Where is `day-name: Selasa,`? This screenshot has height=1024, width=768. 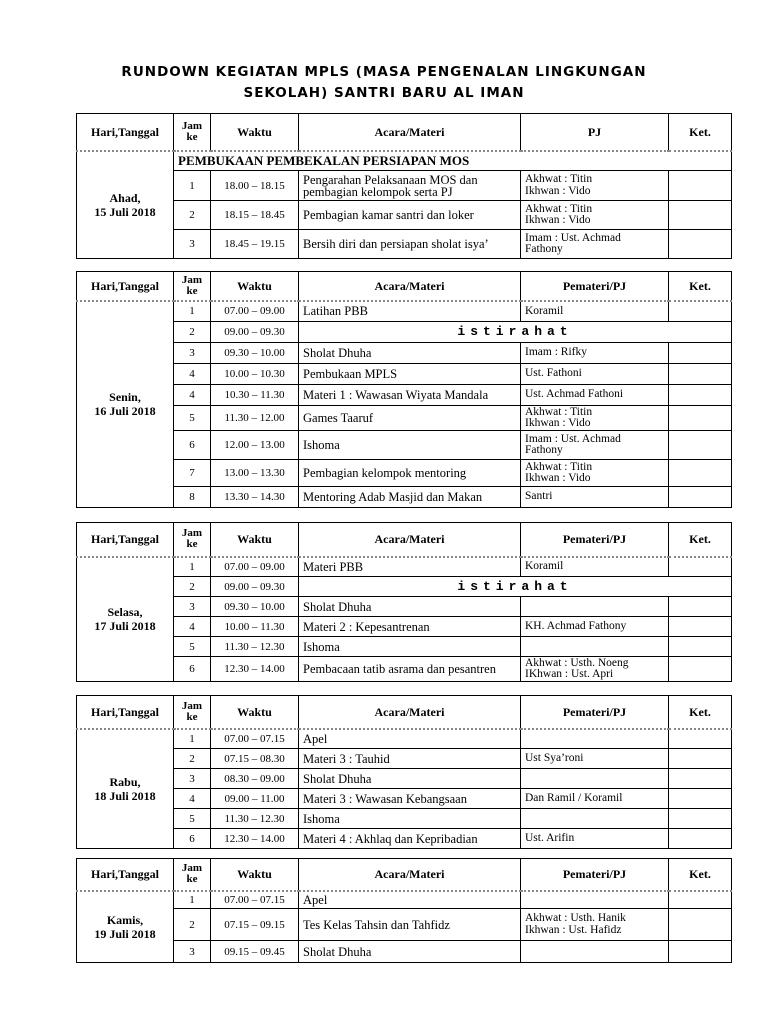 day-name: Selasa, is located at coordinates (125, 612).